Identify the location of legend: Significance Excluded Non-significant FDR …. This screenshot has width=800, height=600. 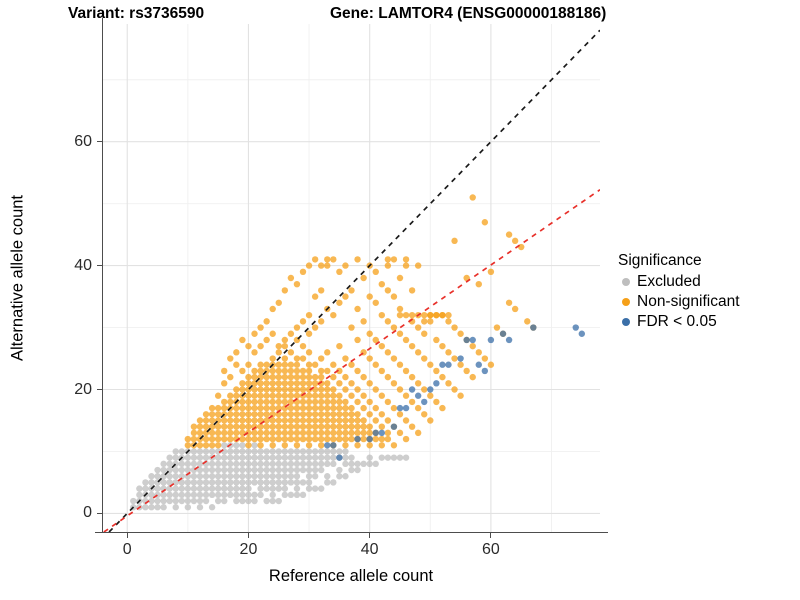
(705, 292).